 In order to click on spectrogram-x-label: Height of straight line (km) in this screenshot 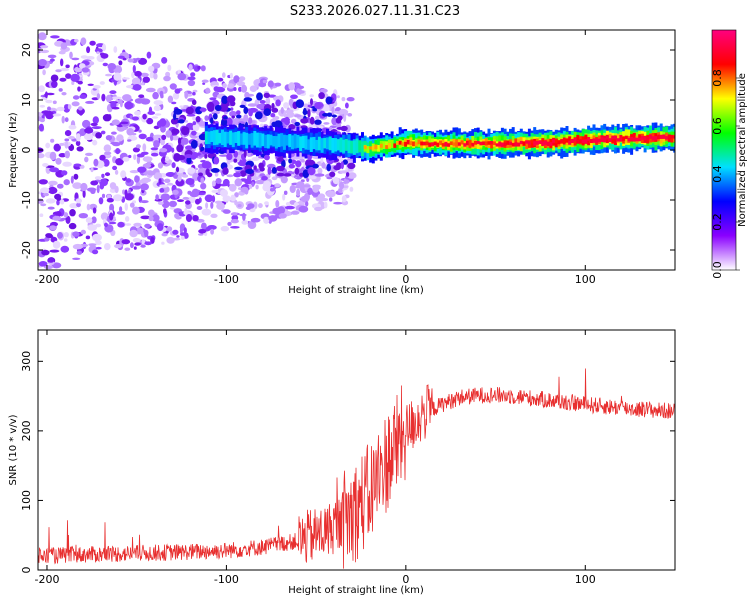, I will do `click(356, 290)`.